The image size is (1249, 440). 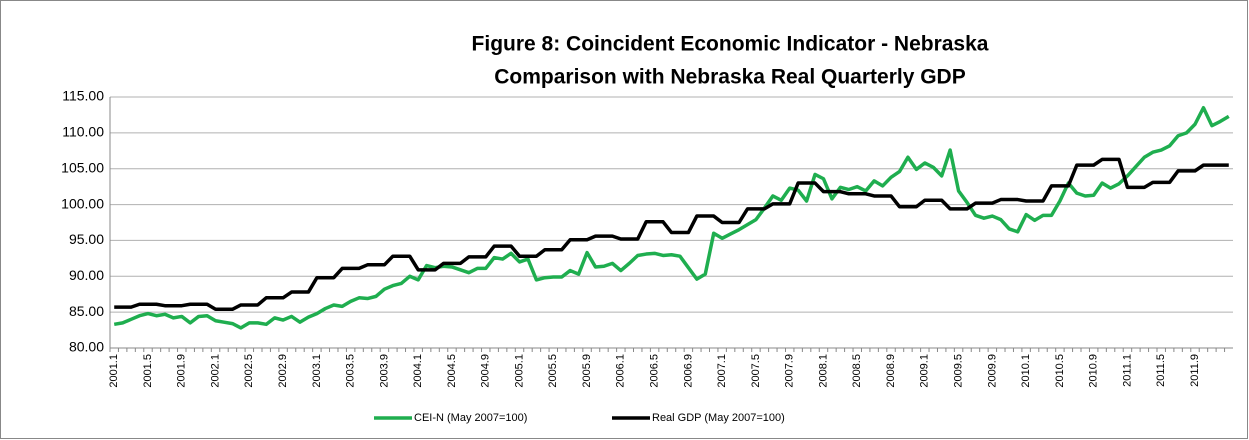 What do you see at coordinates (891, 371) in the screenshot?
I see `x-tick-label: 2008.9` at bounding box center [891, 371].